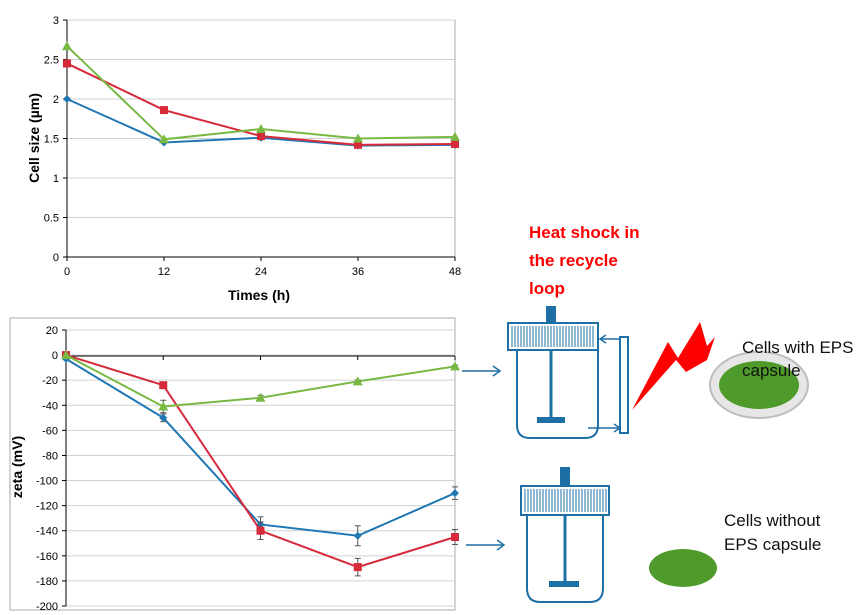  Describe the element at coordinates (47, 532) in the screenshot. I see `y-tick-label: -140` at that location.